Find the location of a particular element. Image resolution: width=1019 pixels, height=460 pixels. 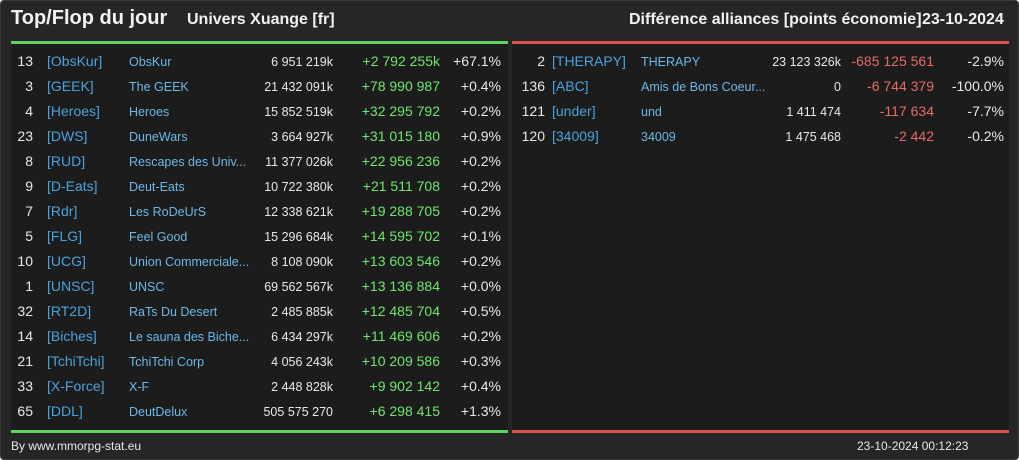

alliance-tag-link: [X-Force] is located at coordinates (76, 386).